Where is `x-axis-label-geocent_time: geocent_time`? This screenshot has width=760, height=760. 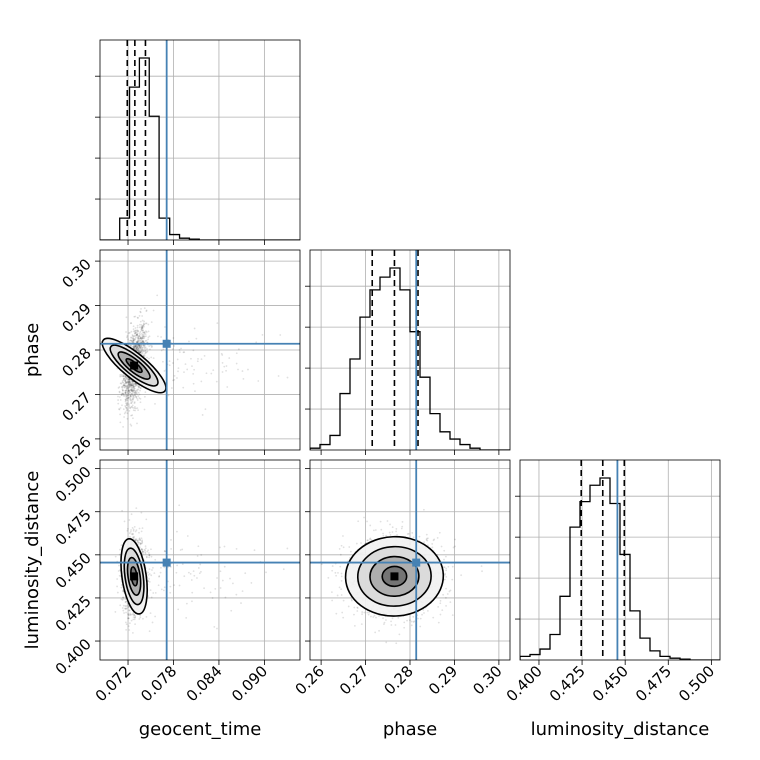 x-axis-label-geocent_time: geocent_time is located at coordinates (200, 729).